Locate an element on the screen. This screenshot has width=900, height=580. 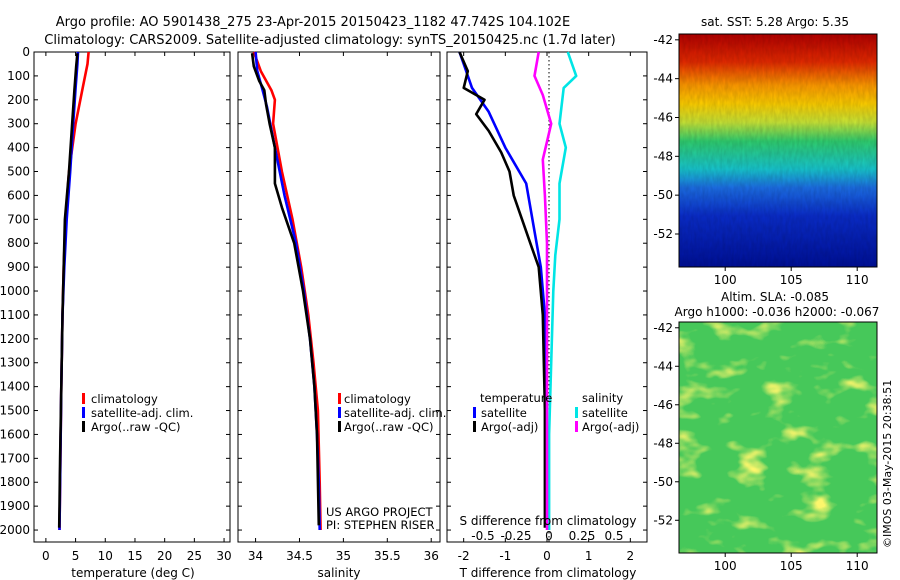
y-tick-label: 400 is located at coordinates (18, 148).